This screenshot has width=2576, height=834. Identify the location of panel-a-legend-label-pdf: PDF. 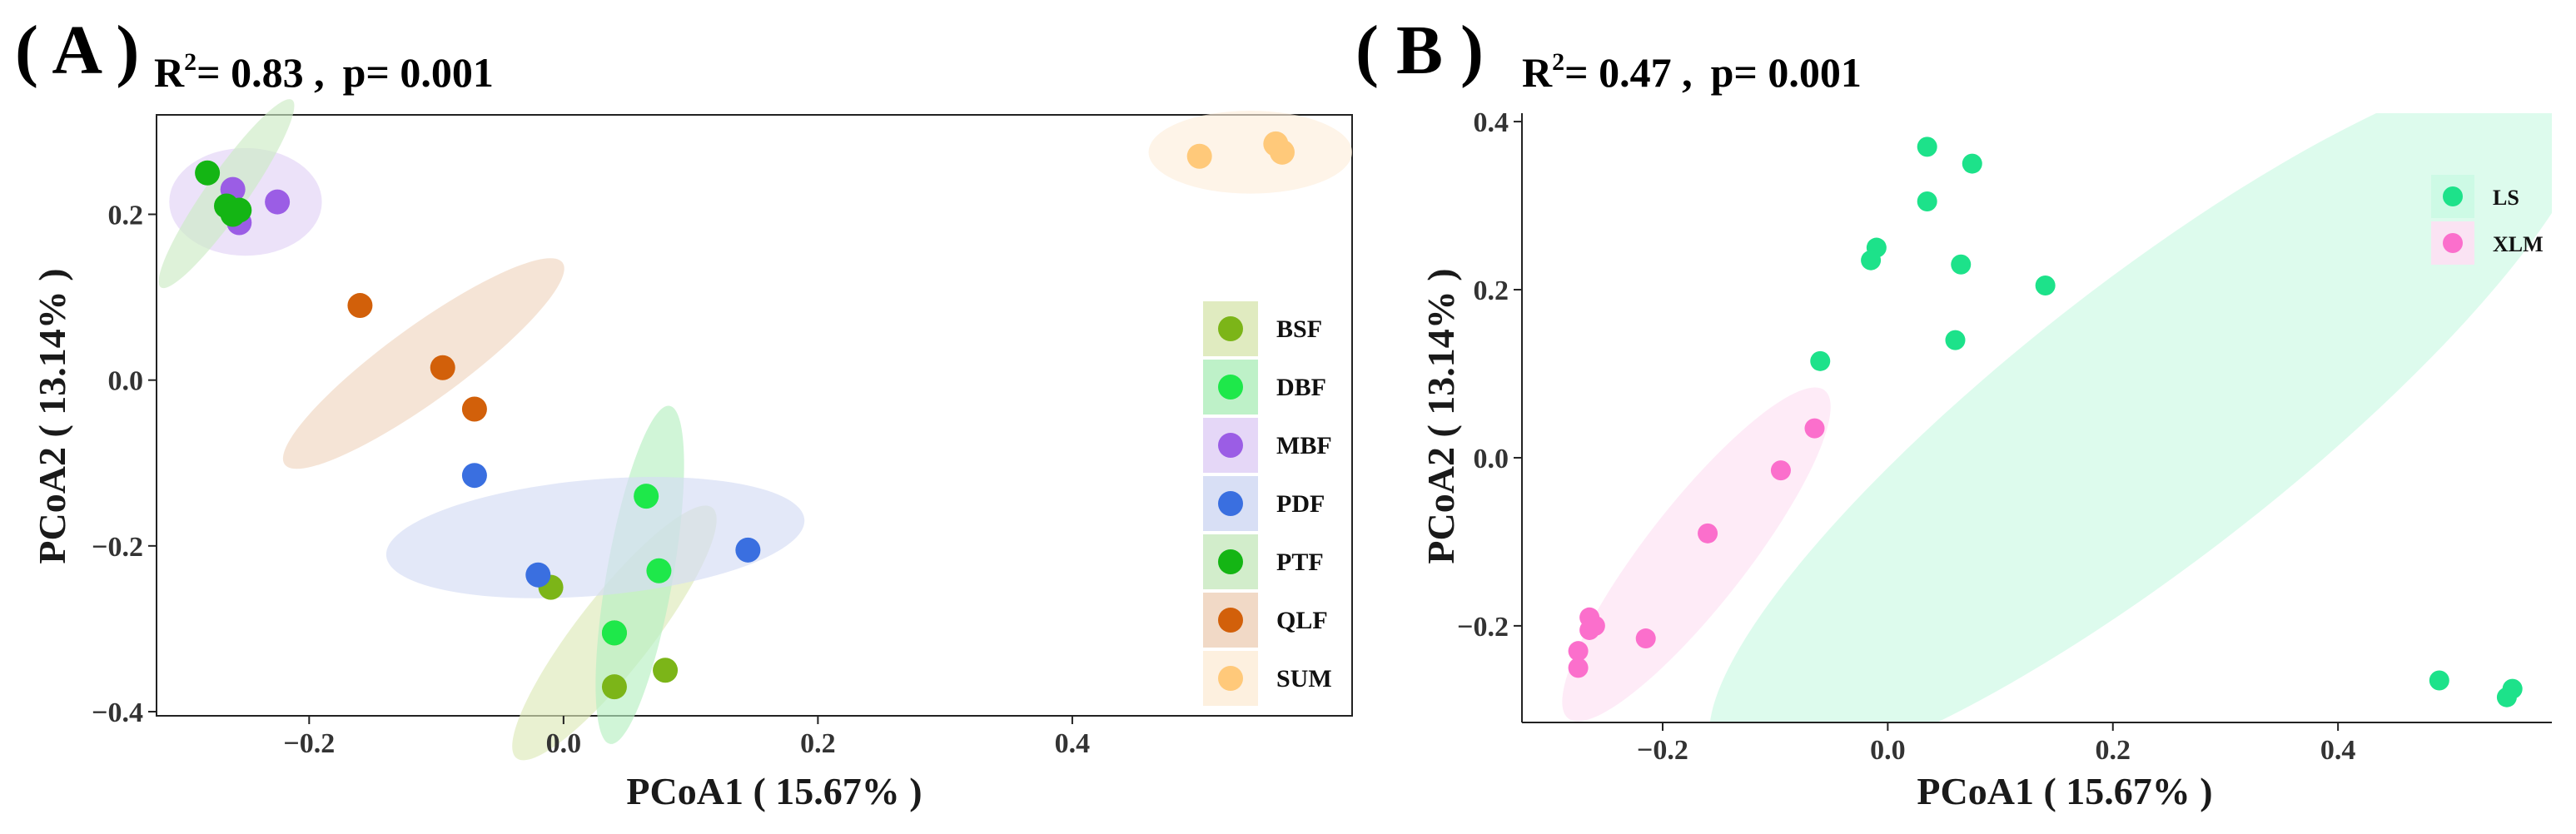
(1300, 504).